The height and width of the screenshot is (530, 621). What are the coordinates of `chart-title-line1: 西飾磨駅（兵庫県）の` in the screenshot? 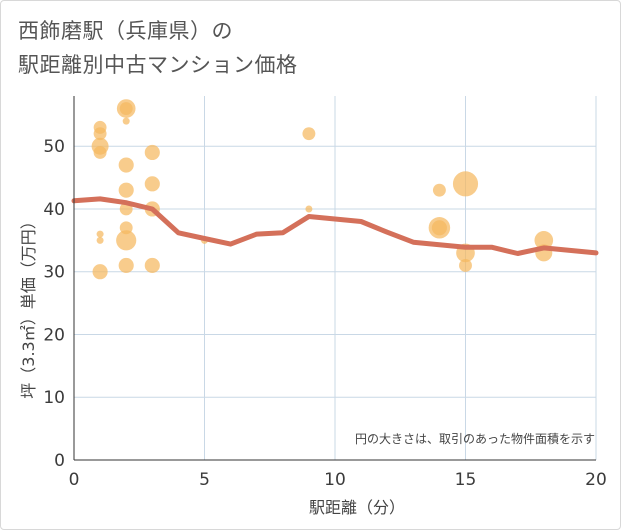 It's located at (125, 31).